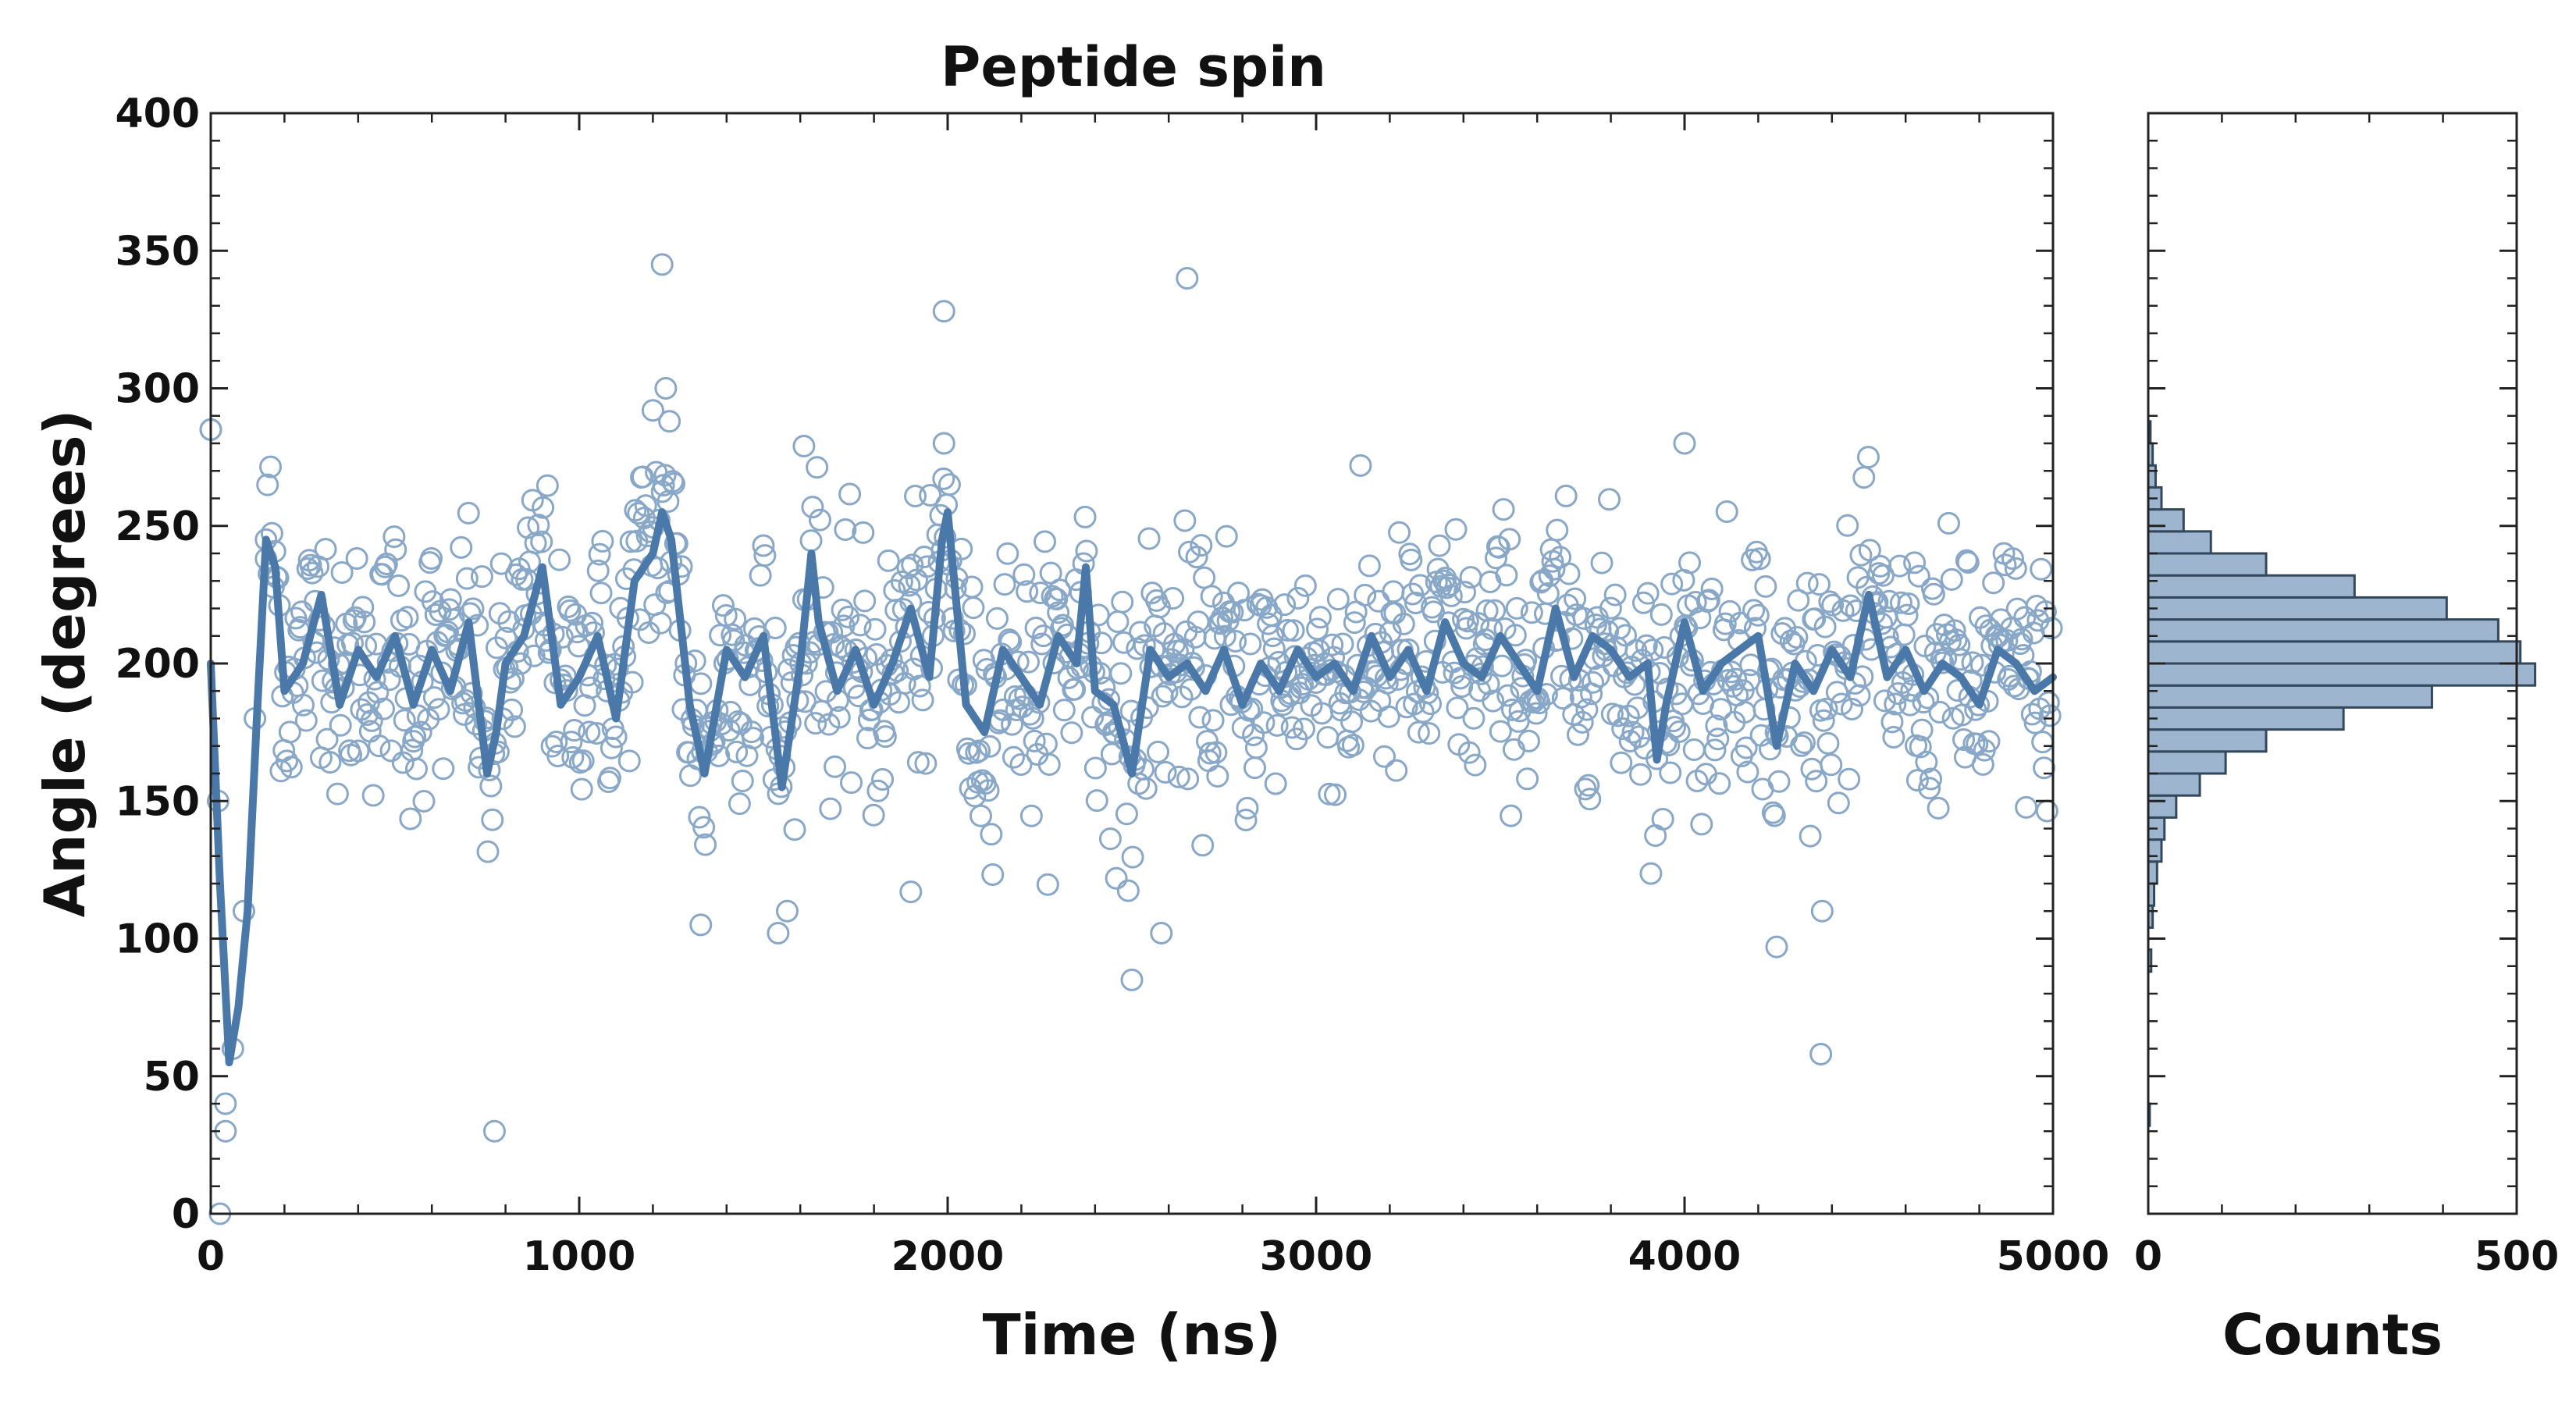  Describe the element at coordinates (1777, 947) in the screenshot. I see `scatter-outlier` at that location.